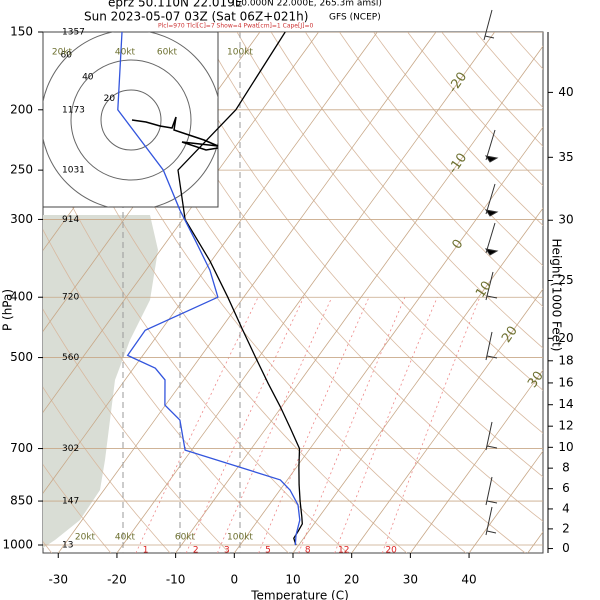  Describe the element at coordinates (66, 56) in the screenshot. I see `hodograph-ring-label: 60` at that location.